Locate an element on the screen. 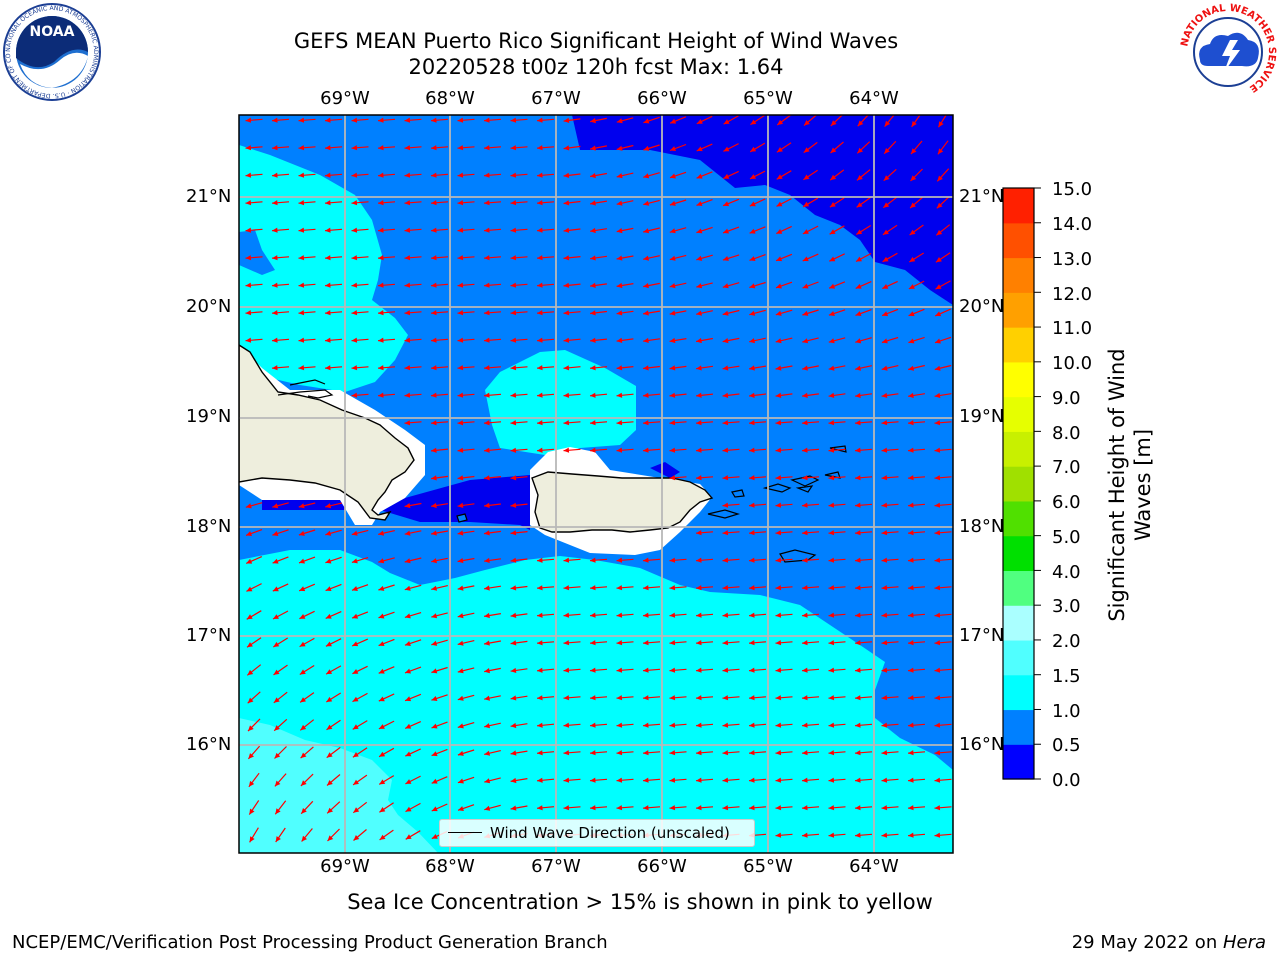 Image resolution: width=1280 pixels, height=960 pixels. lat-label-right-17n: 17°N is located at coordinates (982, 635).